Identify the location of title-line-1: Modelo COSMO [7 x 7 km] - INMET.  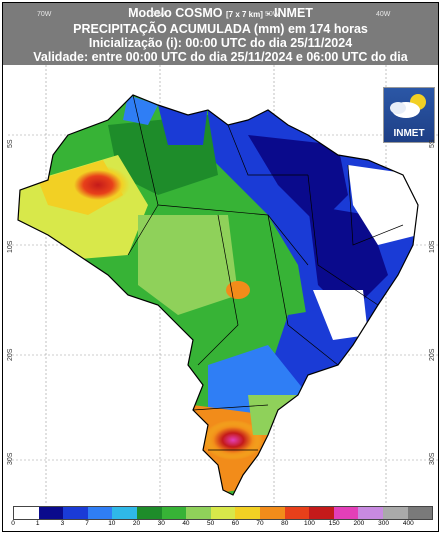
(220, 14).